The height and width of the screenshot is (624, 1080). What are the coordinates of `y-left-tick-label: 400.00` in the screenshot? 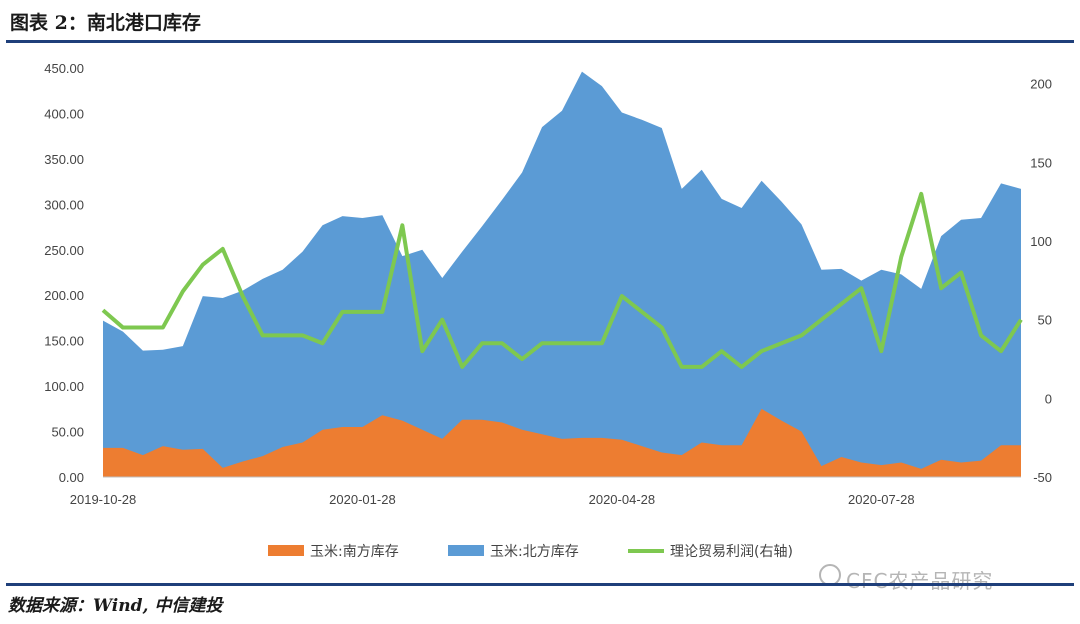 It's located at (64, 113).